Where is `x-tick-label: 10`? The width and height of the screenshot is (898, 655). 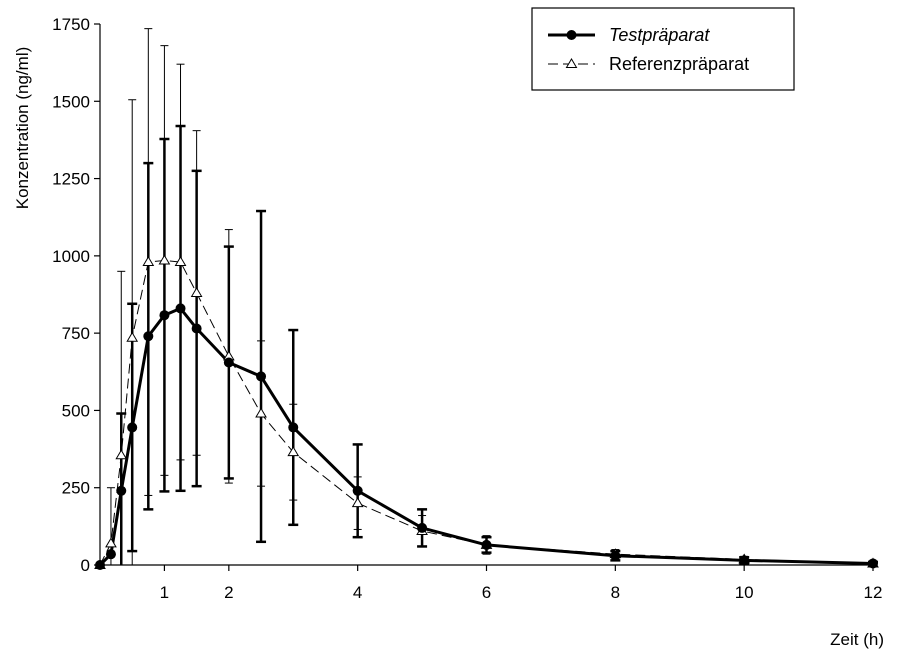
x-tick-label: 10 is located at coordinates (744, 592).